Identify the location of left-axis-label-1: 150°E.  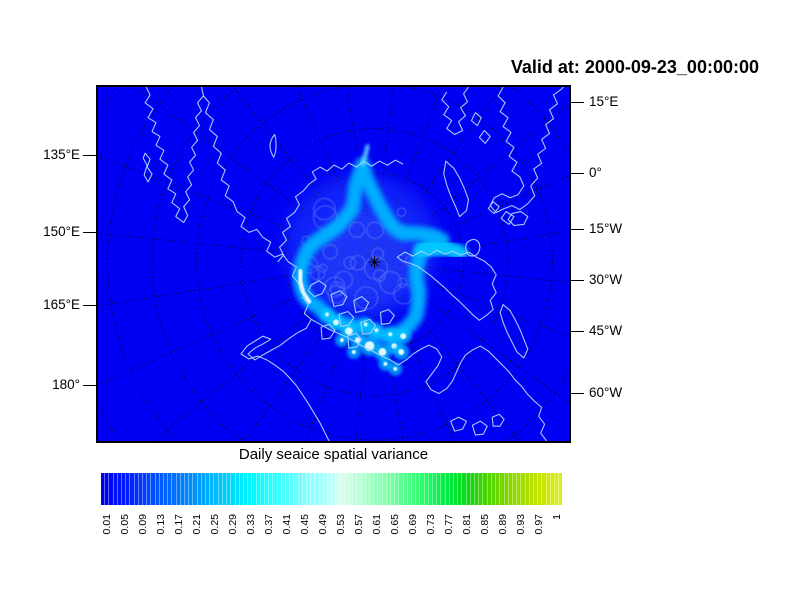
(61, 231).